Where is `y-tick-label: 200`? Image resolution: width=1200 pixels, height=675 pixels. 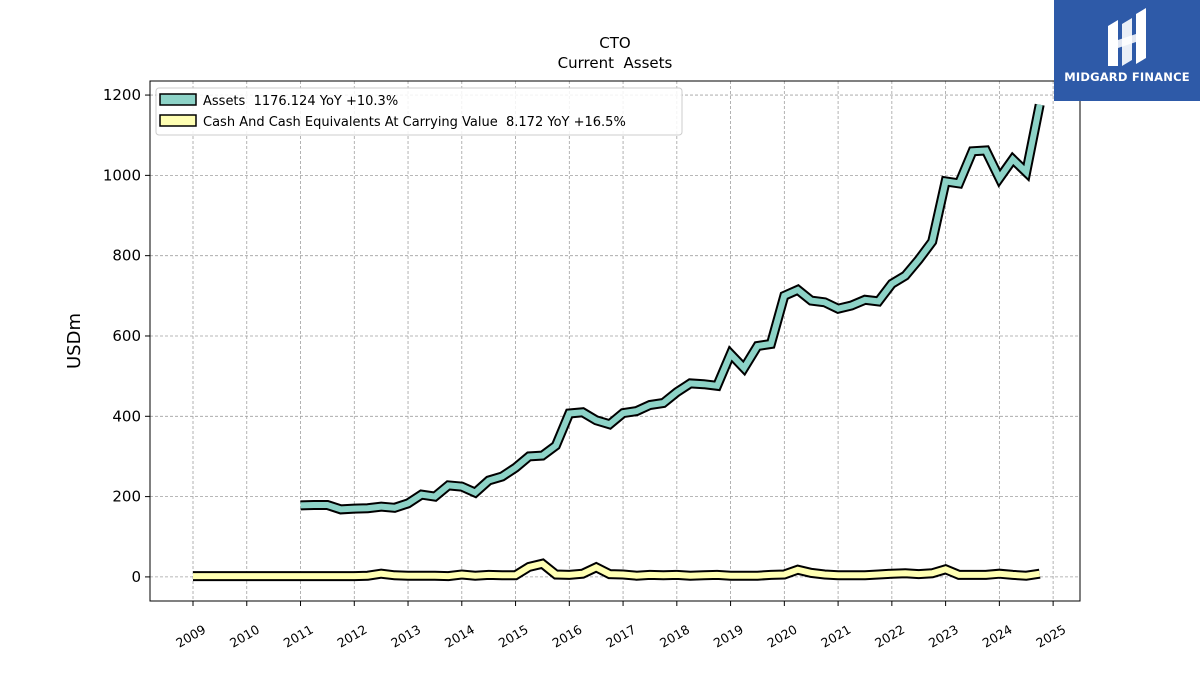 y-tick-label: 200 is located at coordinates (126, 497).